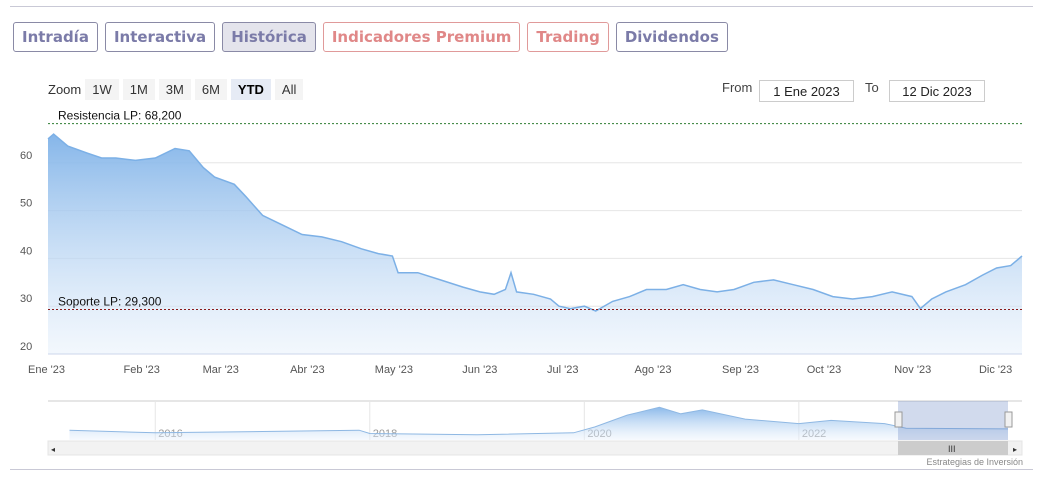 The height and width of the screenshot is (481, 1045). Describe the element at coordinates (120, 116) in the screenshot. I see `resistance-label: Resistencia LP: 68,200` at that location.